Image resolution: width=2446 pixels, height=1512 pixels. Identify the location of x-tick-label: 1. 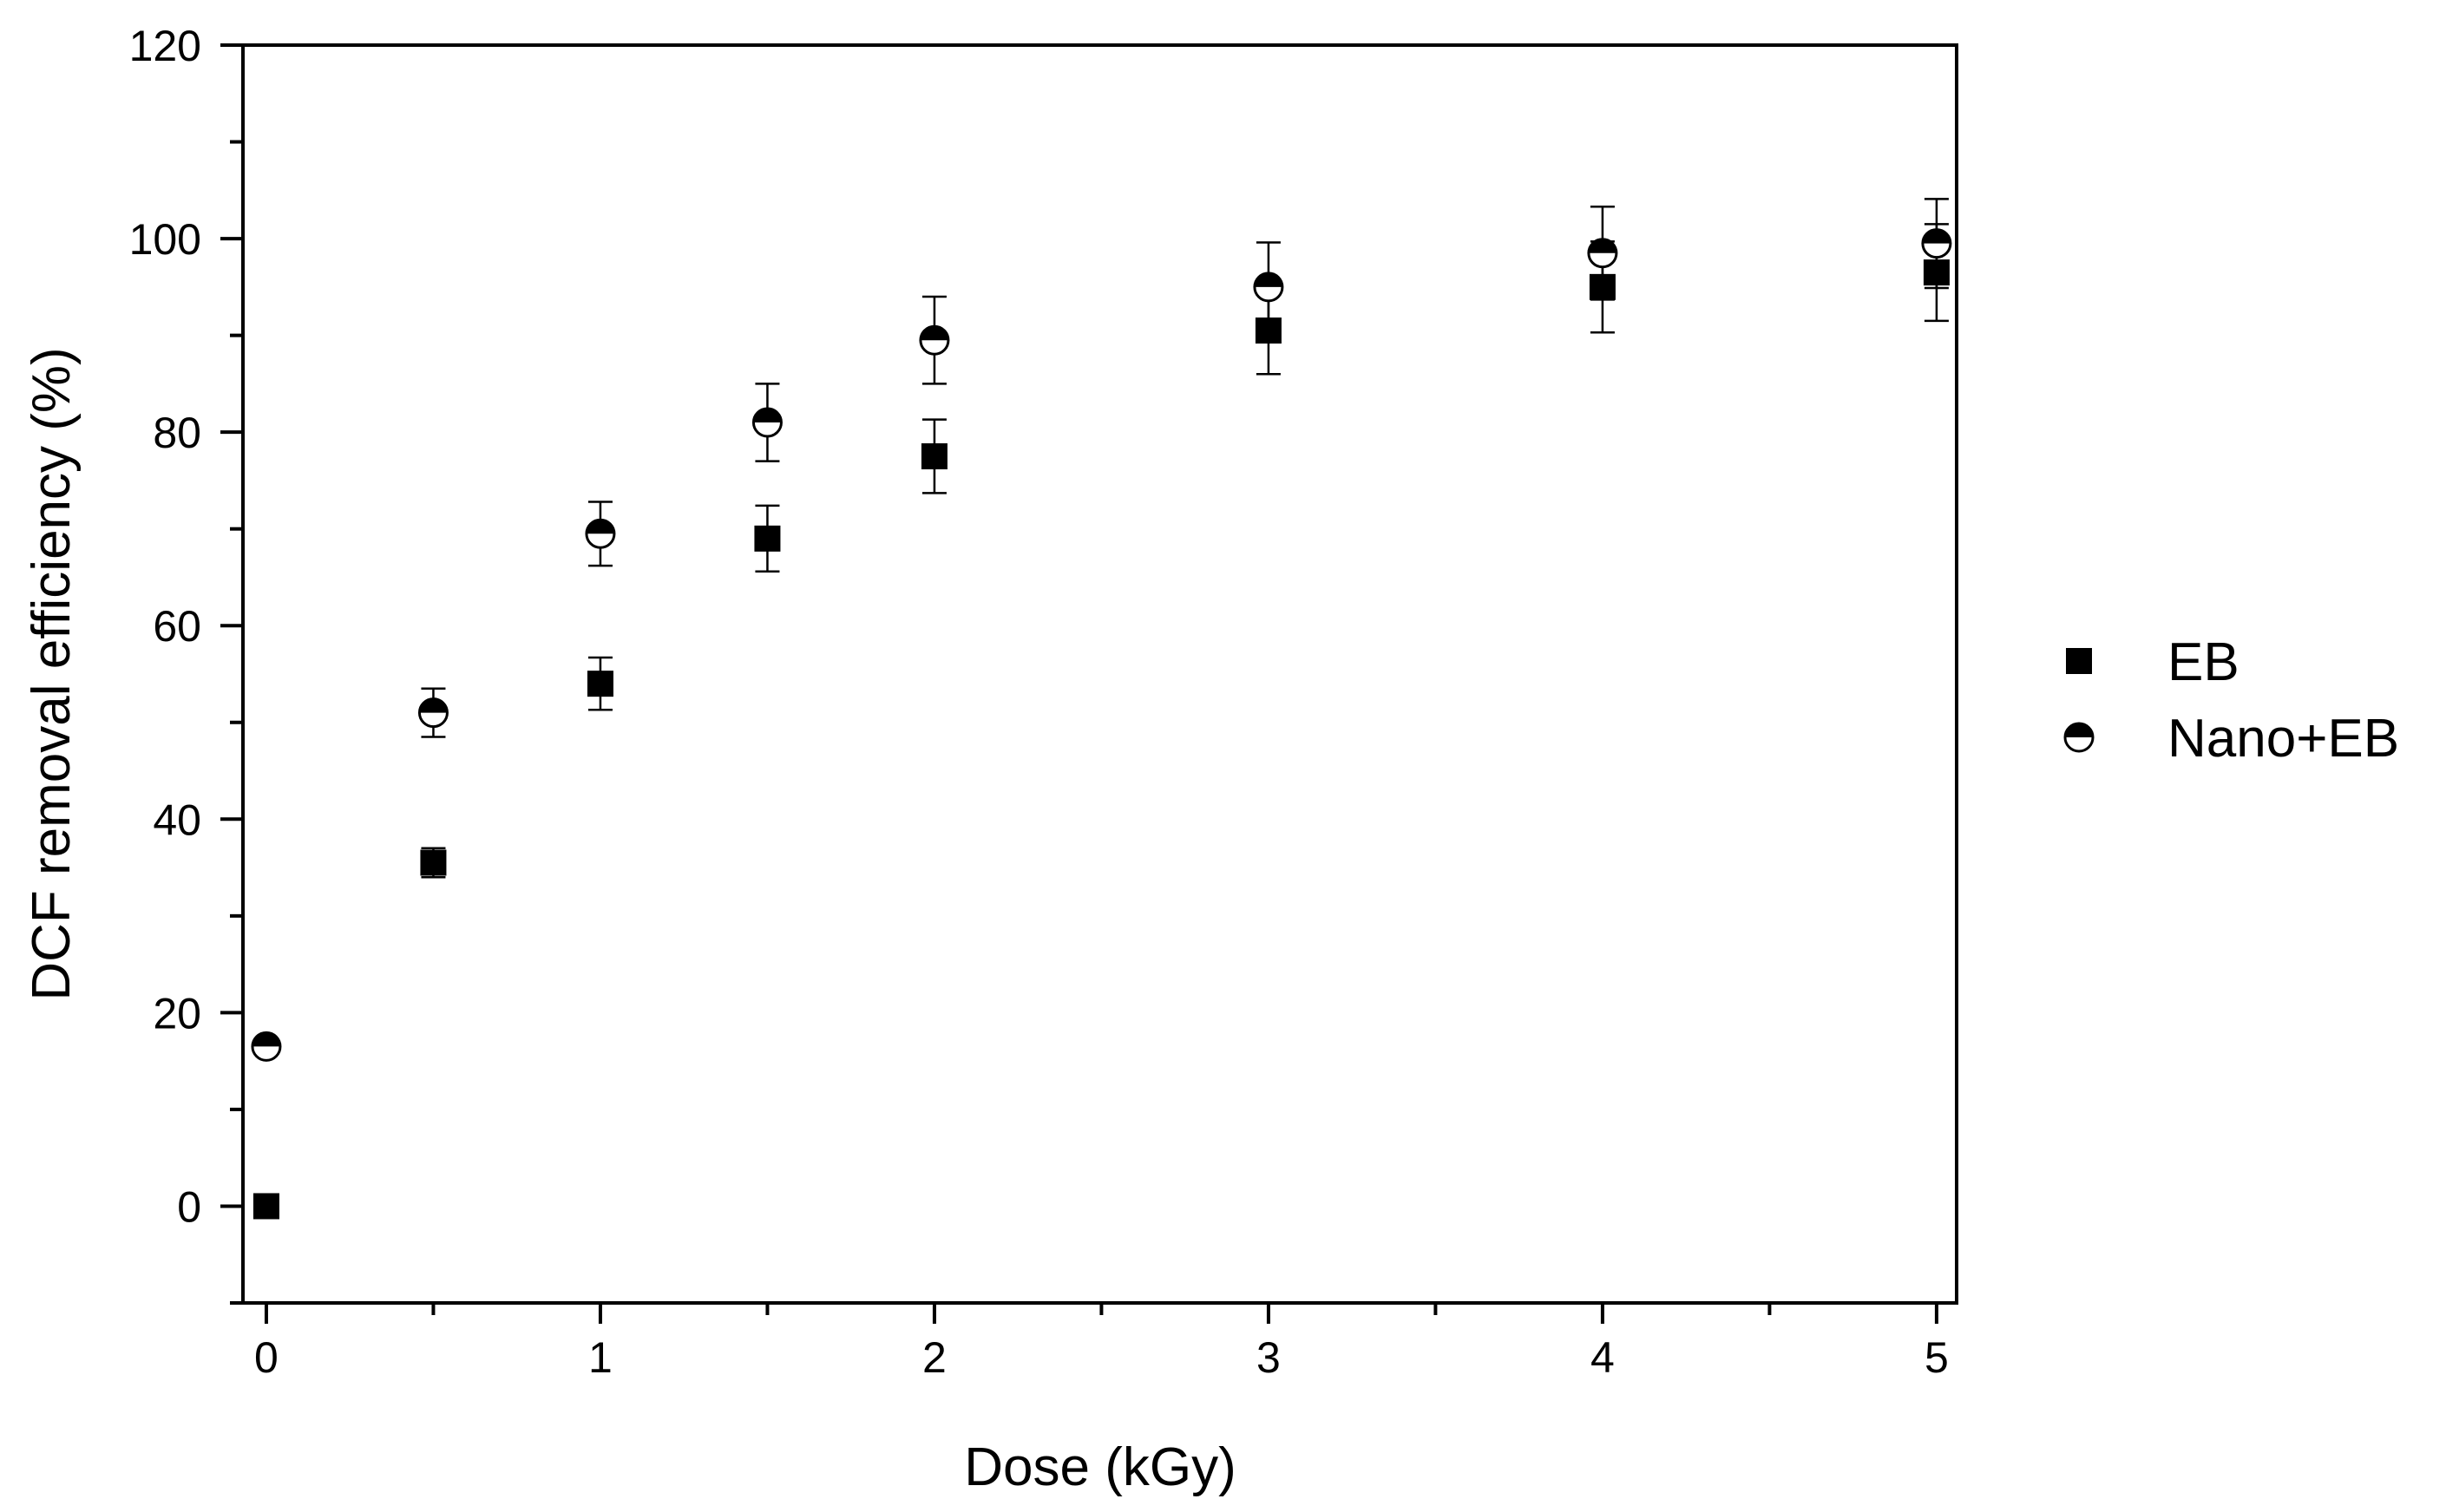
(600, 1357).